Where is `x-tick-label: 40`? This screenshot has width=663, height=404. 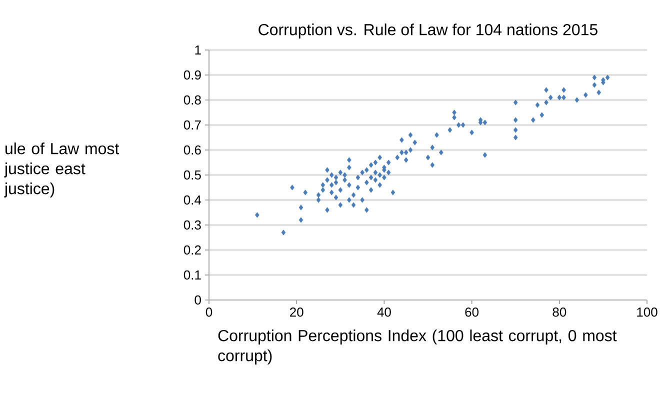 x-tick-label: 40 is located at coordinates (384, 312).